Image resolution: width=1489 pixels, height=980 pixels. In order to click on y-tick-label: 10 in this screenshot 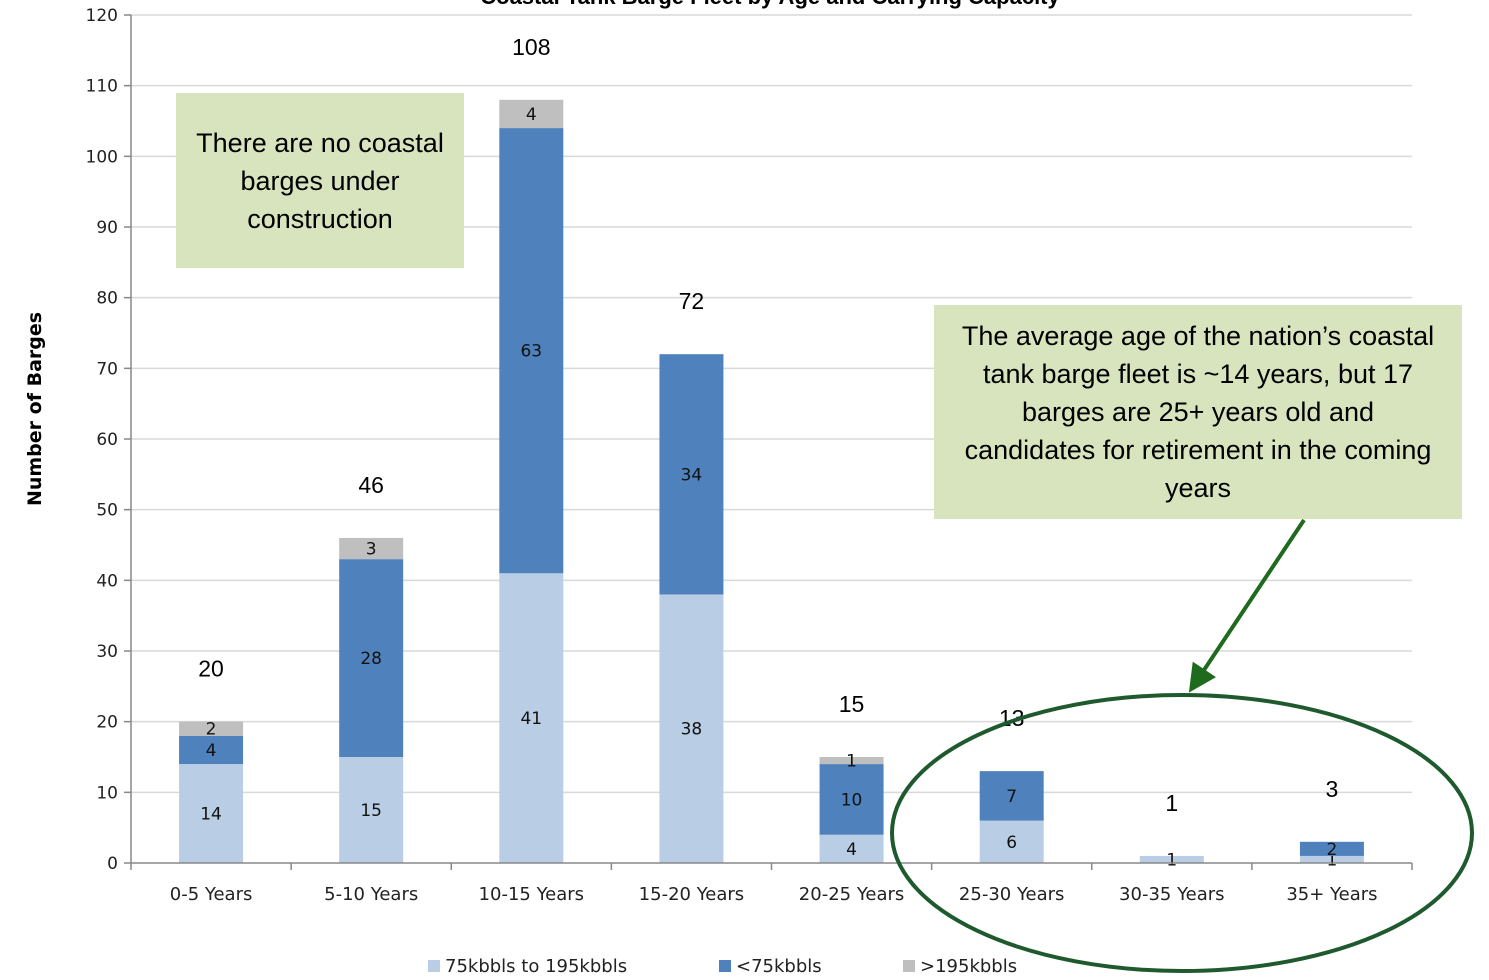, I will do `click(107, 793)`.